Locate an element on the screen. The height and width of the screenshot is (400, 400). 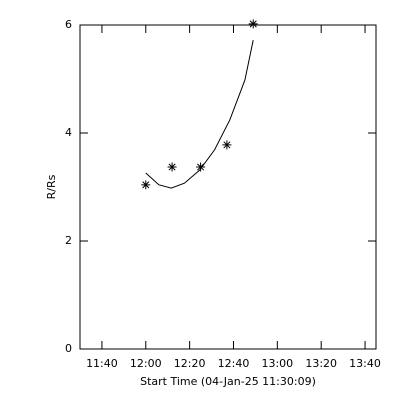
x-tick-label: 13:20 is located at coordinates (321, 363).